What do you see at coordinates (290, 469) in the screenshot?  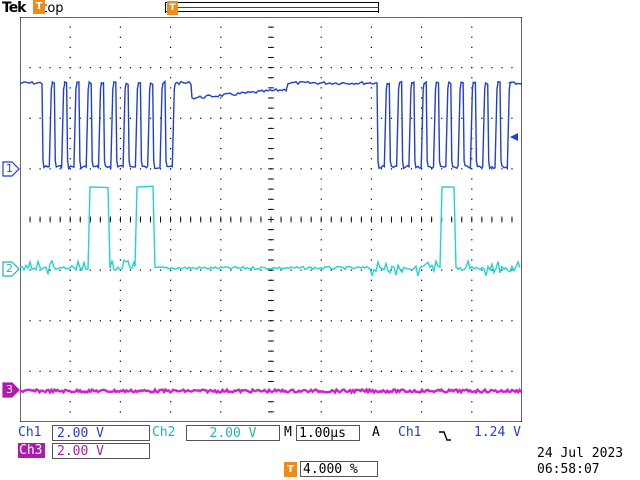 I see `trigger-position-marker: T` at bounding box center [290, 469].